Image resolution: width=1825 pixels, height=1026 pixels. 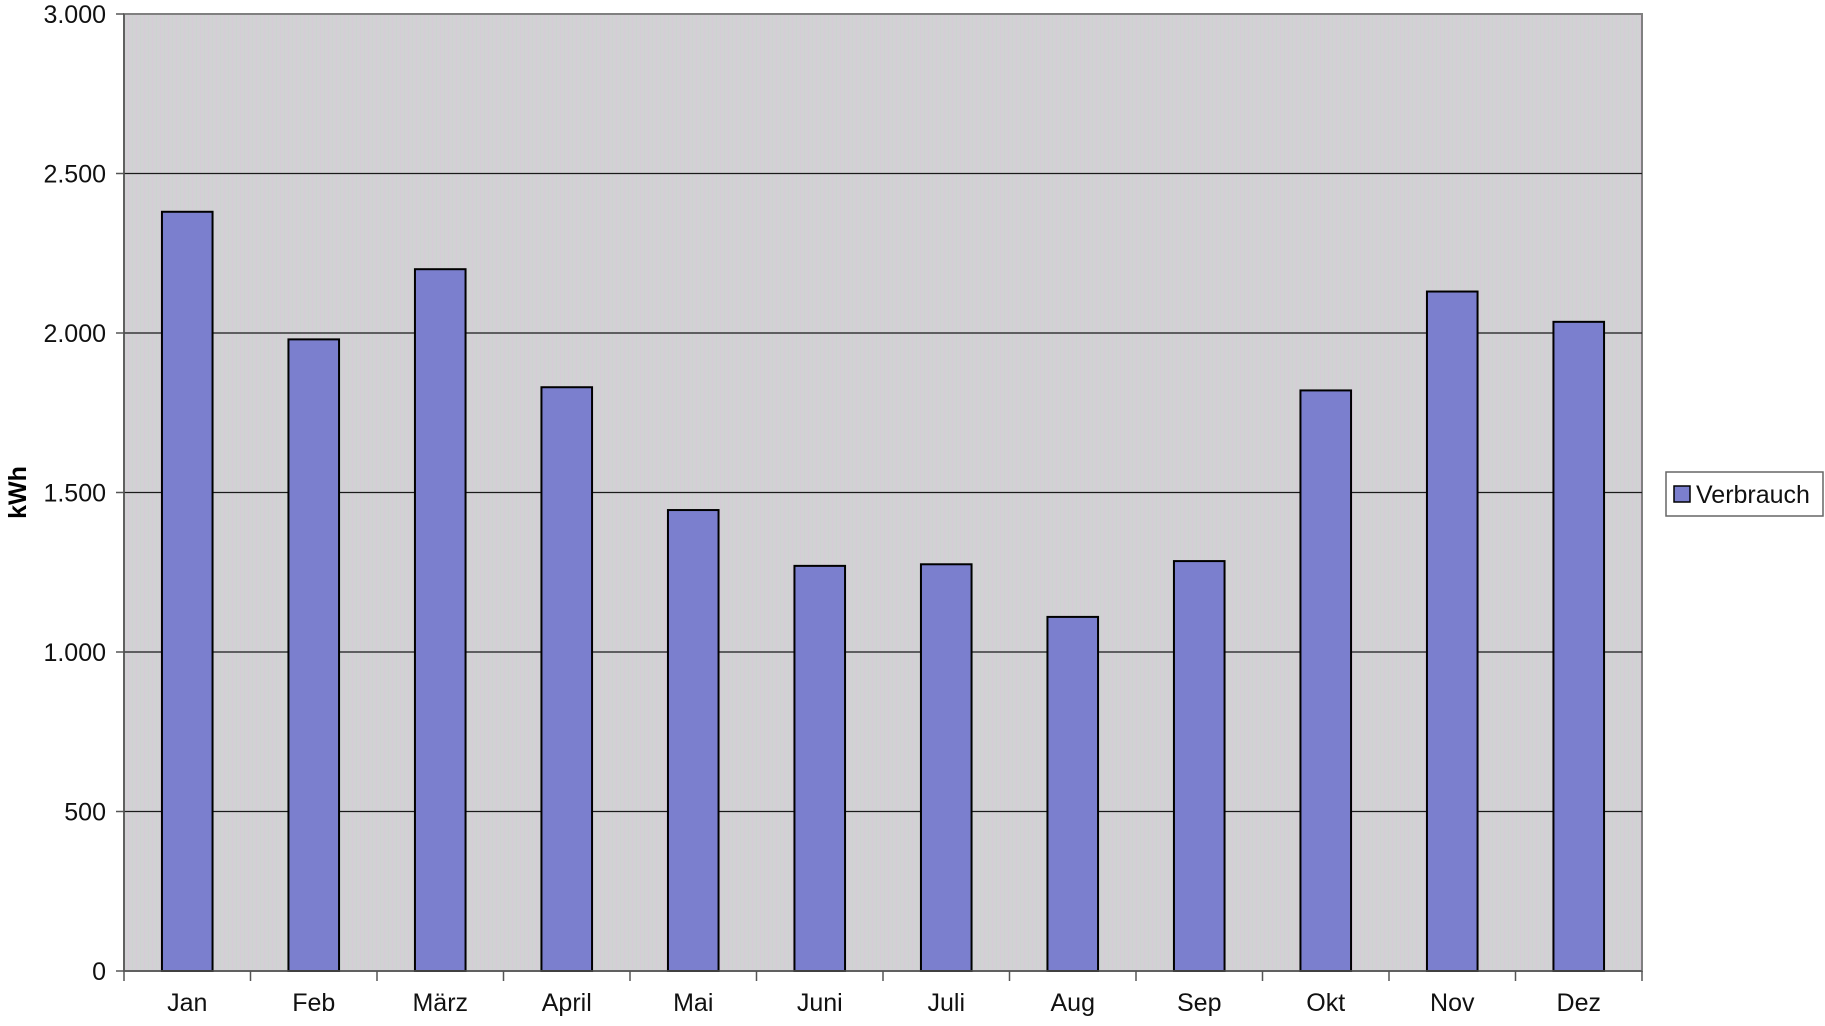 What do you see at coordinates (74, 15) in the screenshot?
I see `y-tick-label: 3.000` at bounding box center [74, 15].